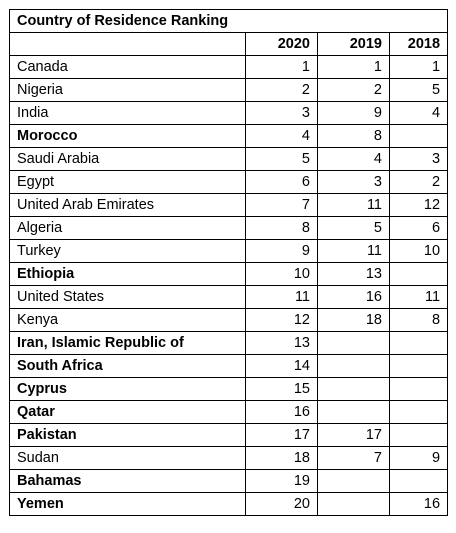 The image size is (456, 533). What do you see at coordinates (281, 435) in the screenshot?
I see `rank-2020-cell: 17` at bounding box center [281, 435].